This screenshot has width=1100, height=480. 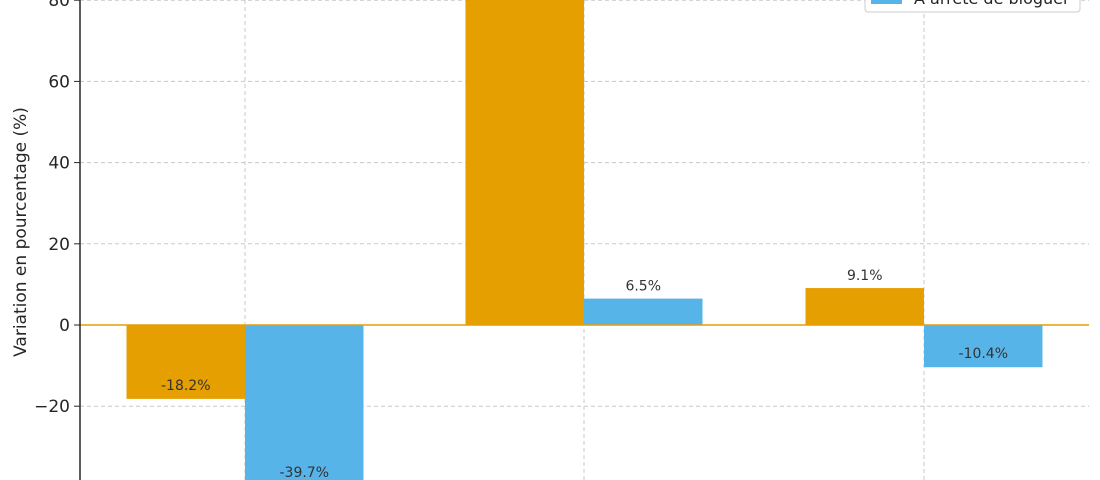 I want to click on y-ticks: −20 0 20 40 60 80, so click(x=57, y=208).